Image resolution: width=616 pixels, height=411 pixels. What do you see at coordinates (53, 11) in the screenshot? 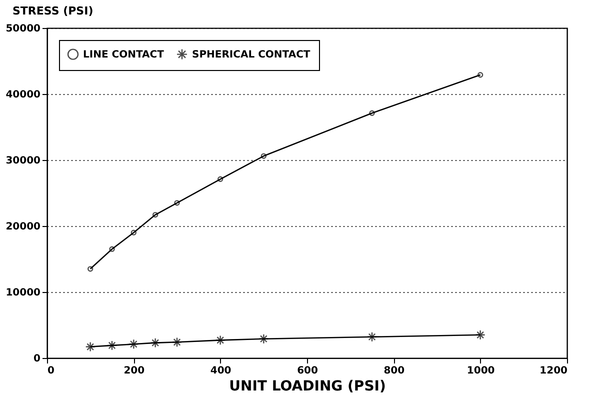
I see `y-axis-title: STRESS (PSI)` at bounding box center [53, 11].